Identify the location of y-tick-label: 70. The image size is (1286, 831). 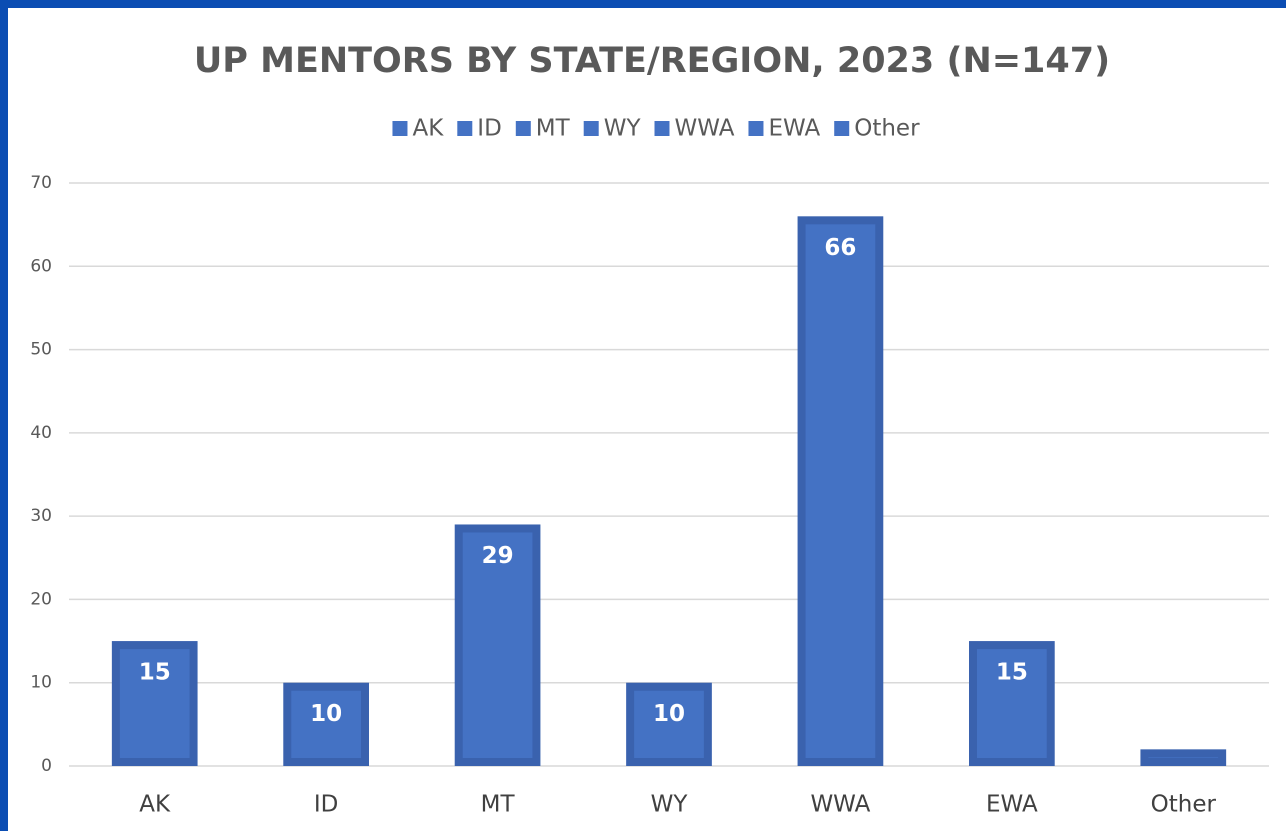
(41, 183).